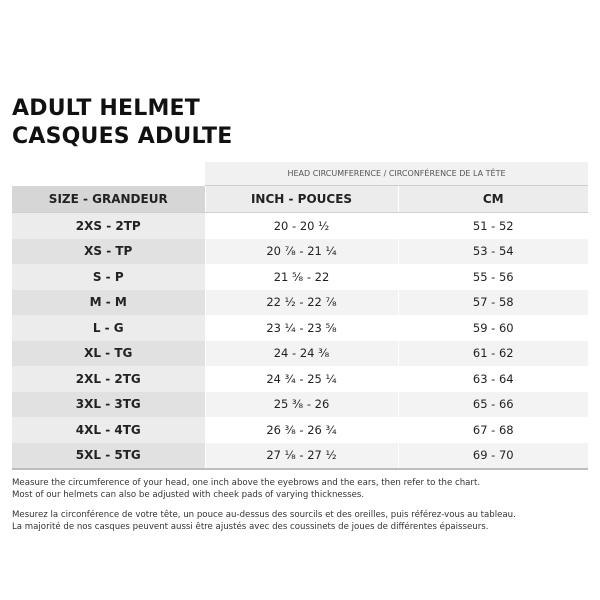 This screenshot has height=600, width=600. What do you see at coordinates (109, 379) in the screenshot?
I see `size-cell: 2XL - 2TG` at bounding box center [109, 379].